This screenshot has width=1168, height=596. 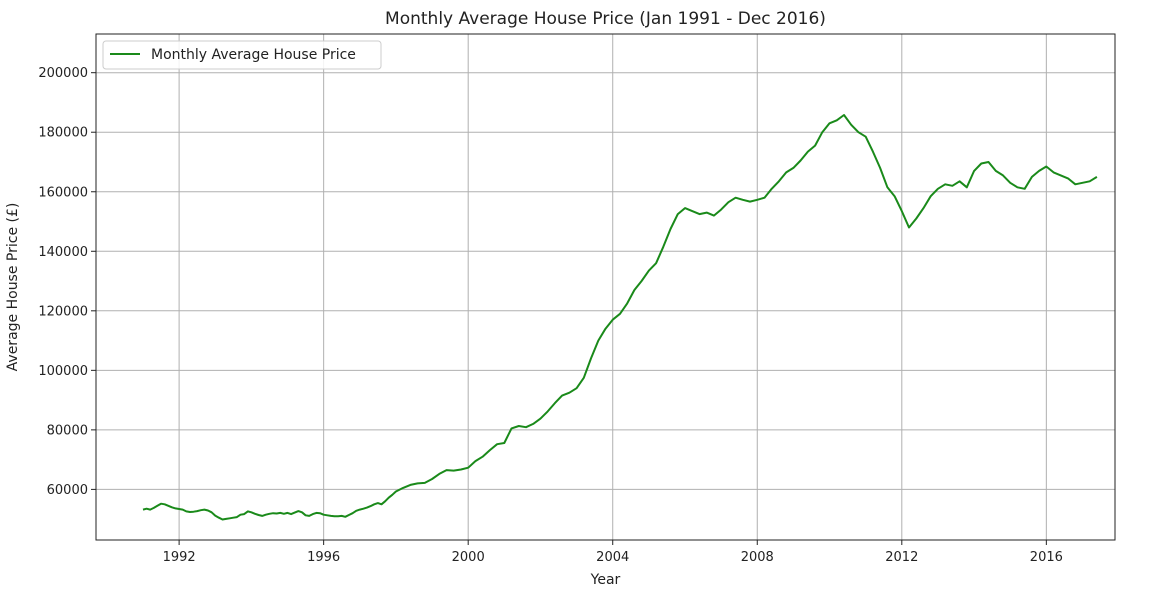 I want to click on x-tick-label: 2016, so click(x=1046, y=557).